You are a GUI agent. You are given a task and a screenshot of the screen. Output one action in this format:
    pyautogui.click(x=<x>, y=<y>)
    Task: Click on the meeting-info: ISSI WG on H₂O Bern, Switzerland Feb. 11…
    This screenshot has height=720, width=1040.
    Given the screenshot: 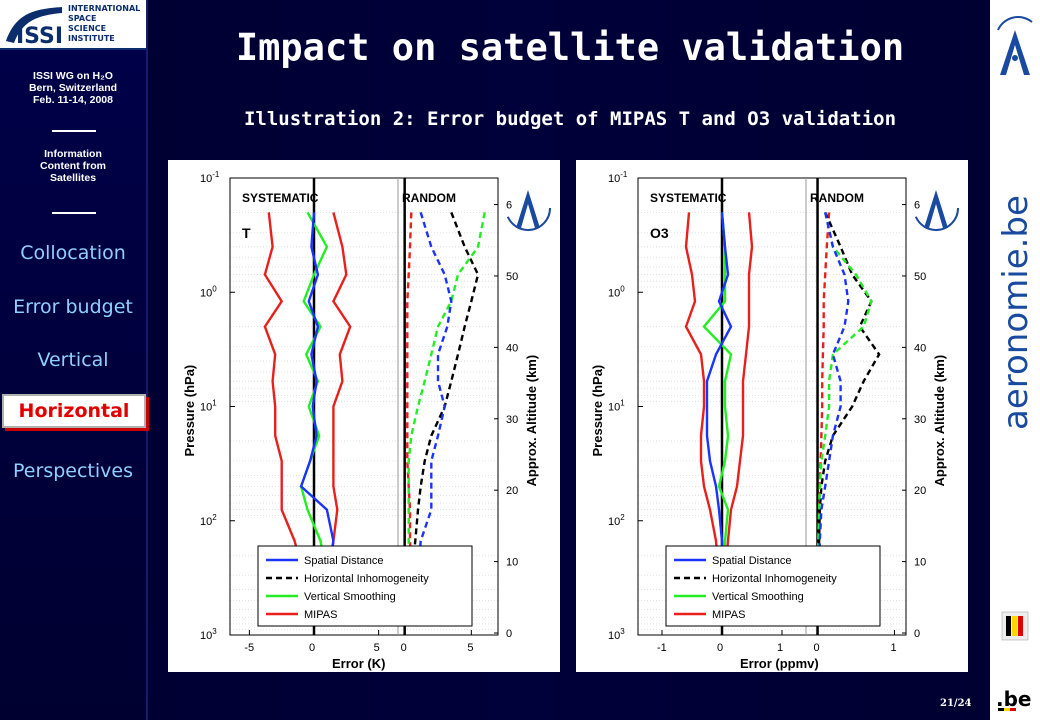 What is the action you would take?
    pyautogui.click(x=73, y=88)
    